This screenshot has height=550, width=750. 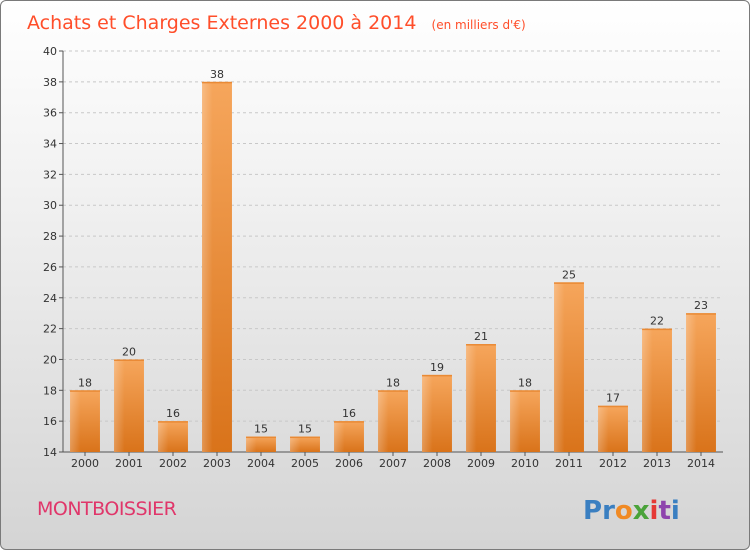 What do you see at coordinates (173, 422) in the screenshot?
I see `bar-cap-2002` at bounding box center [173, 422].